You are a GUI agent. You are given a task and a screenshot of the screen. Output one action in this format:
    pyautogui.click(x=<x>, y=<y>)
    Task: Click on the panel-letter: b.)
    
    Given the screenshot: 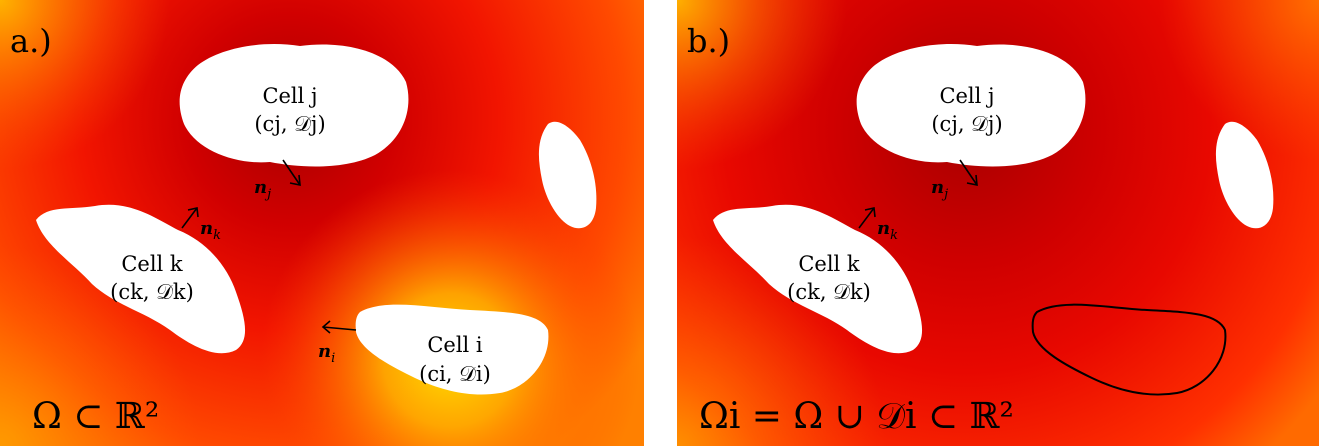 What is the action you would take?
    pyautogui.click(x=708, y=41)
    